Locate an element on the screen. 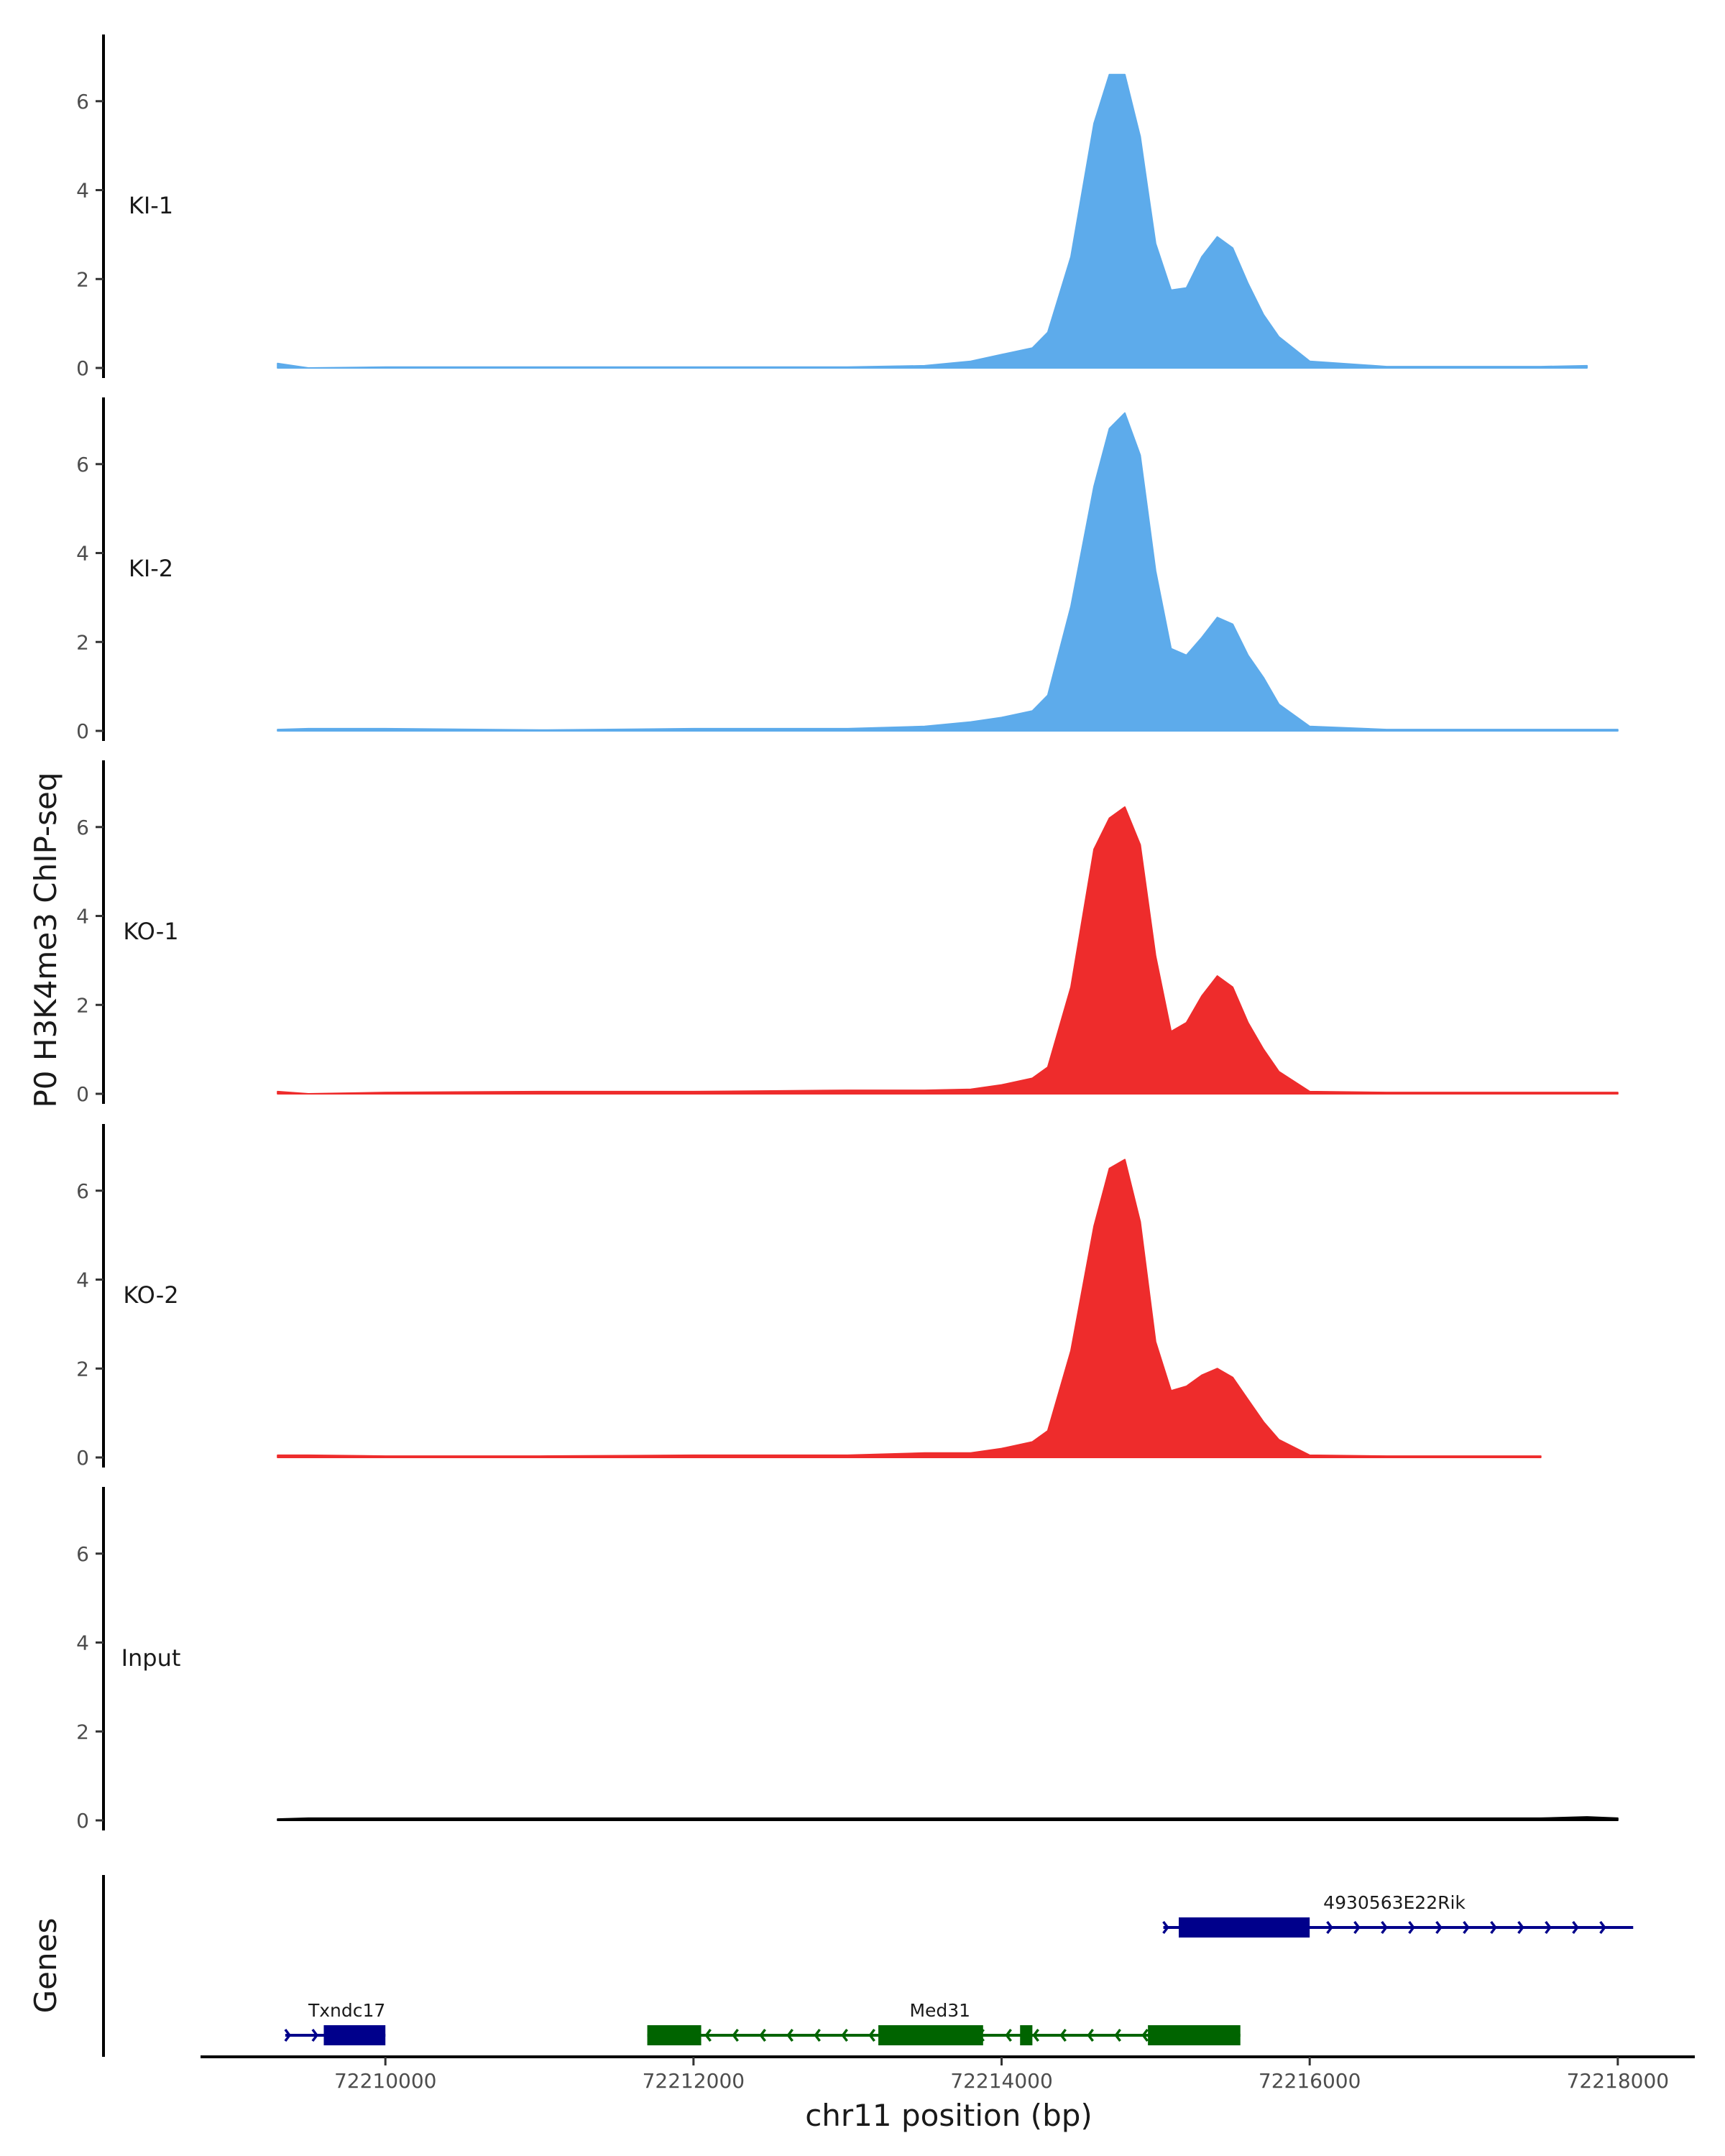 This screenshot has width=1725, height=2156. track-label: Input is located at coordinates (151, 1658).